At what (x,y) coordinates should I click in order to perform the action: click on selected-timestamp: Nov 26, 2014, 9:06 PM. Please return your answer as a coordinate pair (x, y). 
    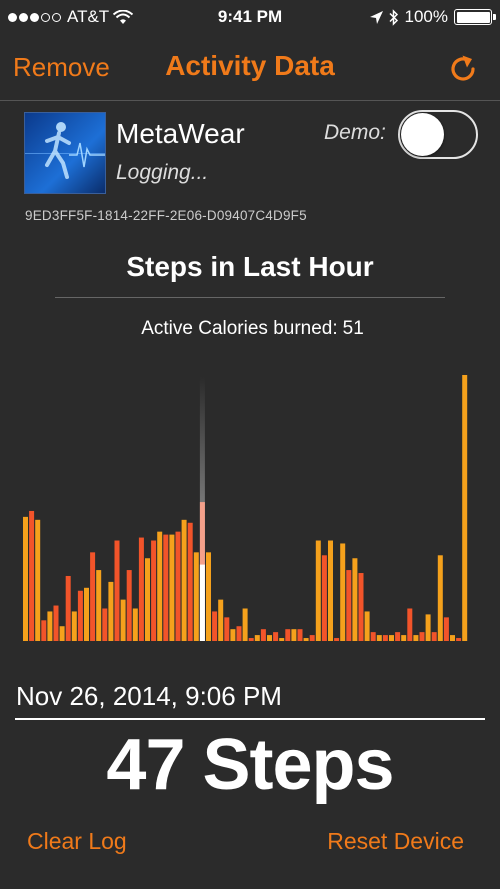
    Looking at the image, I should click on (149, 696).